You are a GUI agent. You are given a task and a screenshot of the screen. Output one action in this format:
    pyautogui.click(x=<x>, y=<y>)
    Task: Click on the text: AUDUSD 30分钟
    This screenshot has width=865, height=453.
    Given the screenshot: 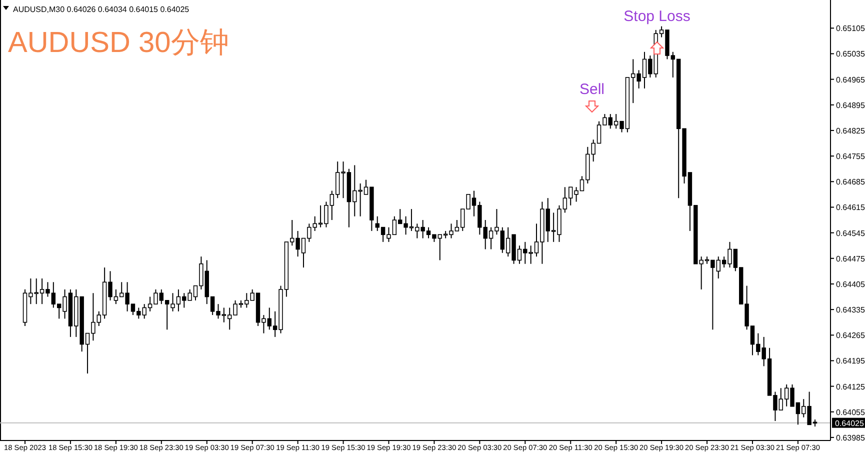 What is the action you would take?
    pyautogui.click(x=118, y=43)
    